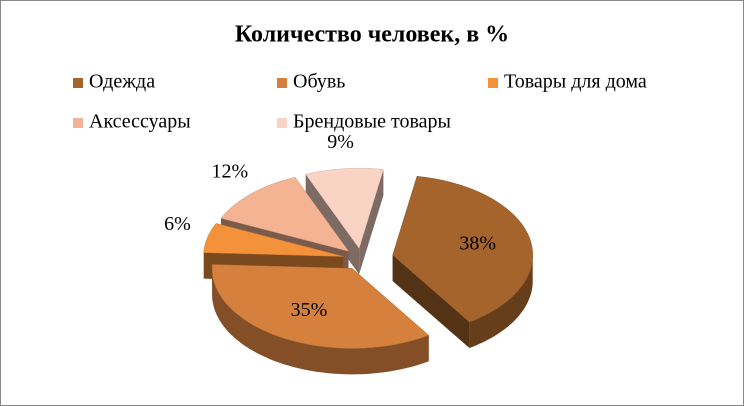  I want to click on chart-title: Количество человек, в %, so click(372, 35).